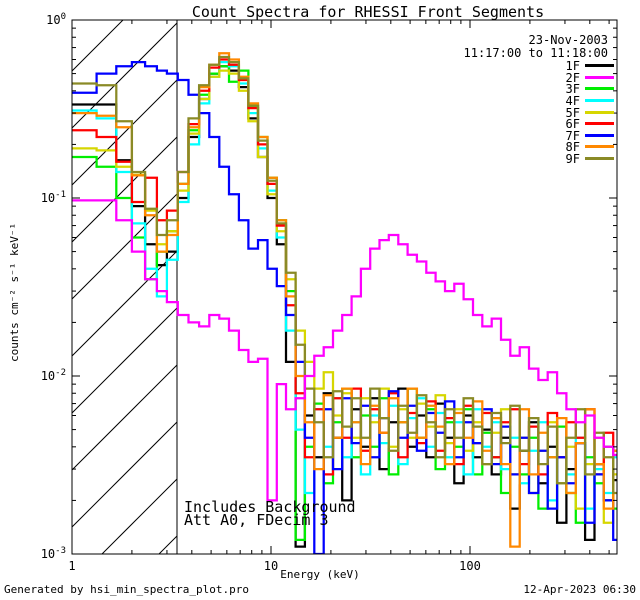 The width and height of the screenshot is (640, 600). Describe the element at coordinates (320, 147) in the screenshot. I see `legend-item-8F: 8F` at that location.